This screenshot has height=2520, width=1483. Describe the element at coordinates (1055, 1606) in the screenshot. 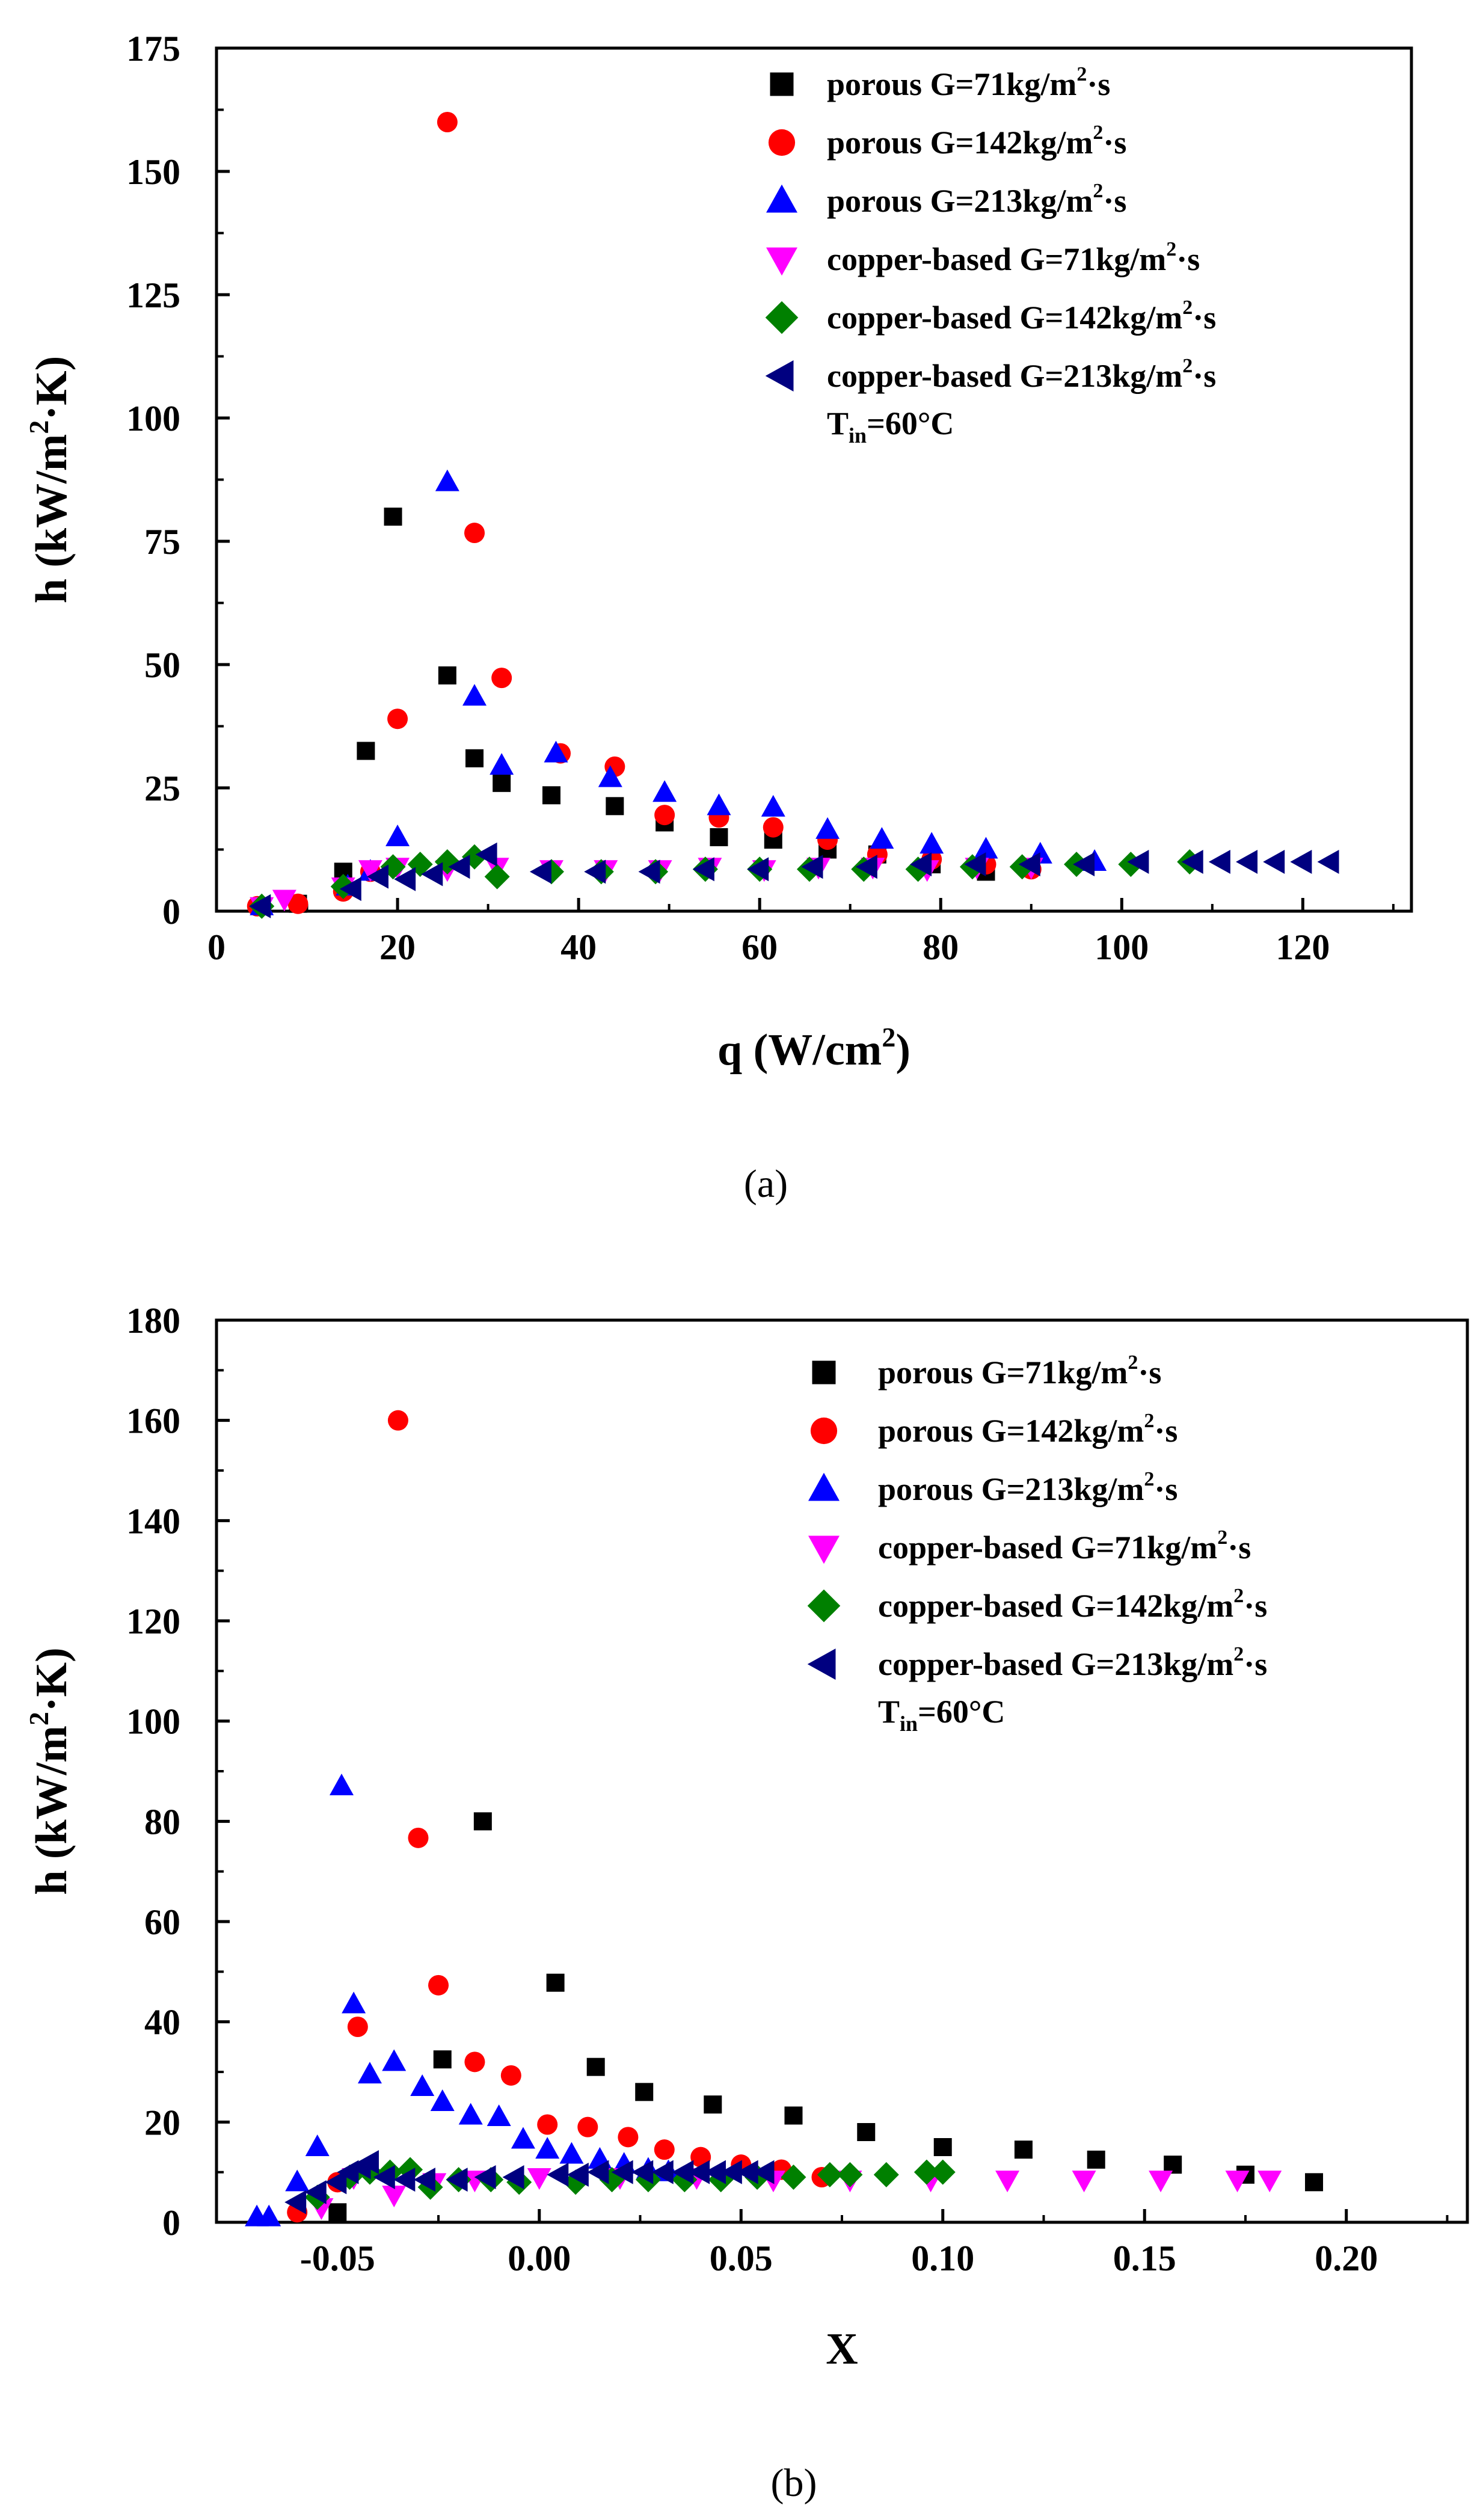

I see `legend-label: copper-based G=142kg/m` at that location.